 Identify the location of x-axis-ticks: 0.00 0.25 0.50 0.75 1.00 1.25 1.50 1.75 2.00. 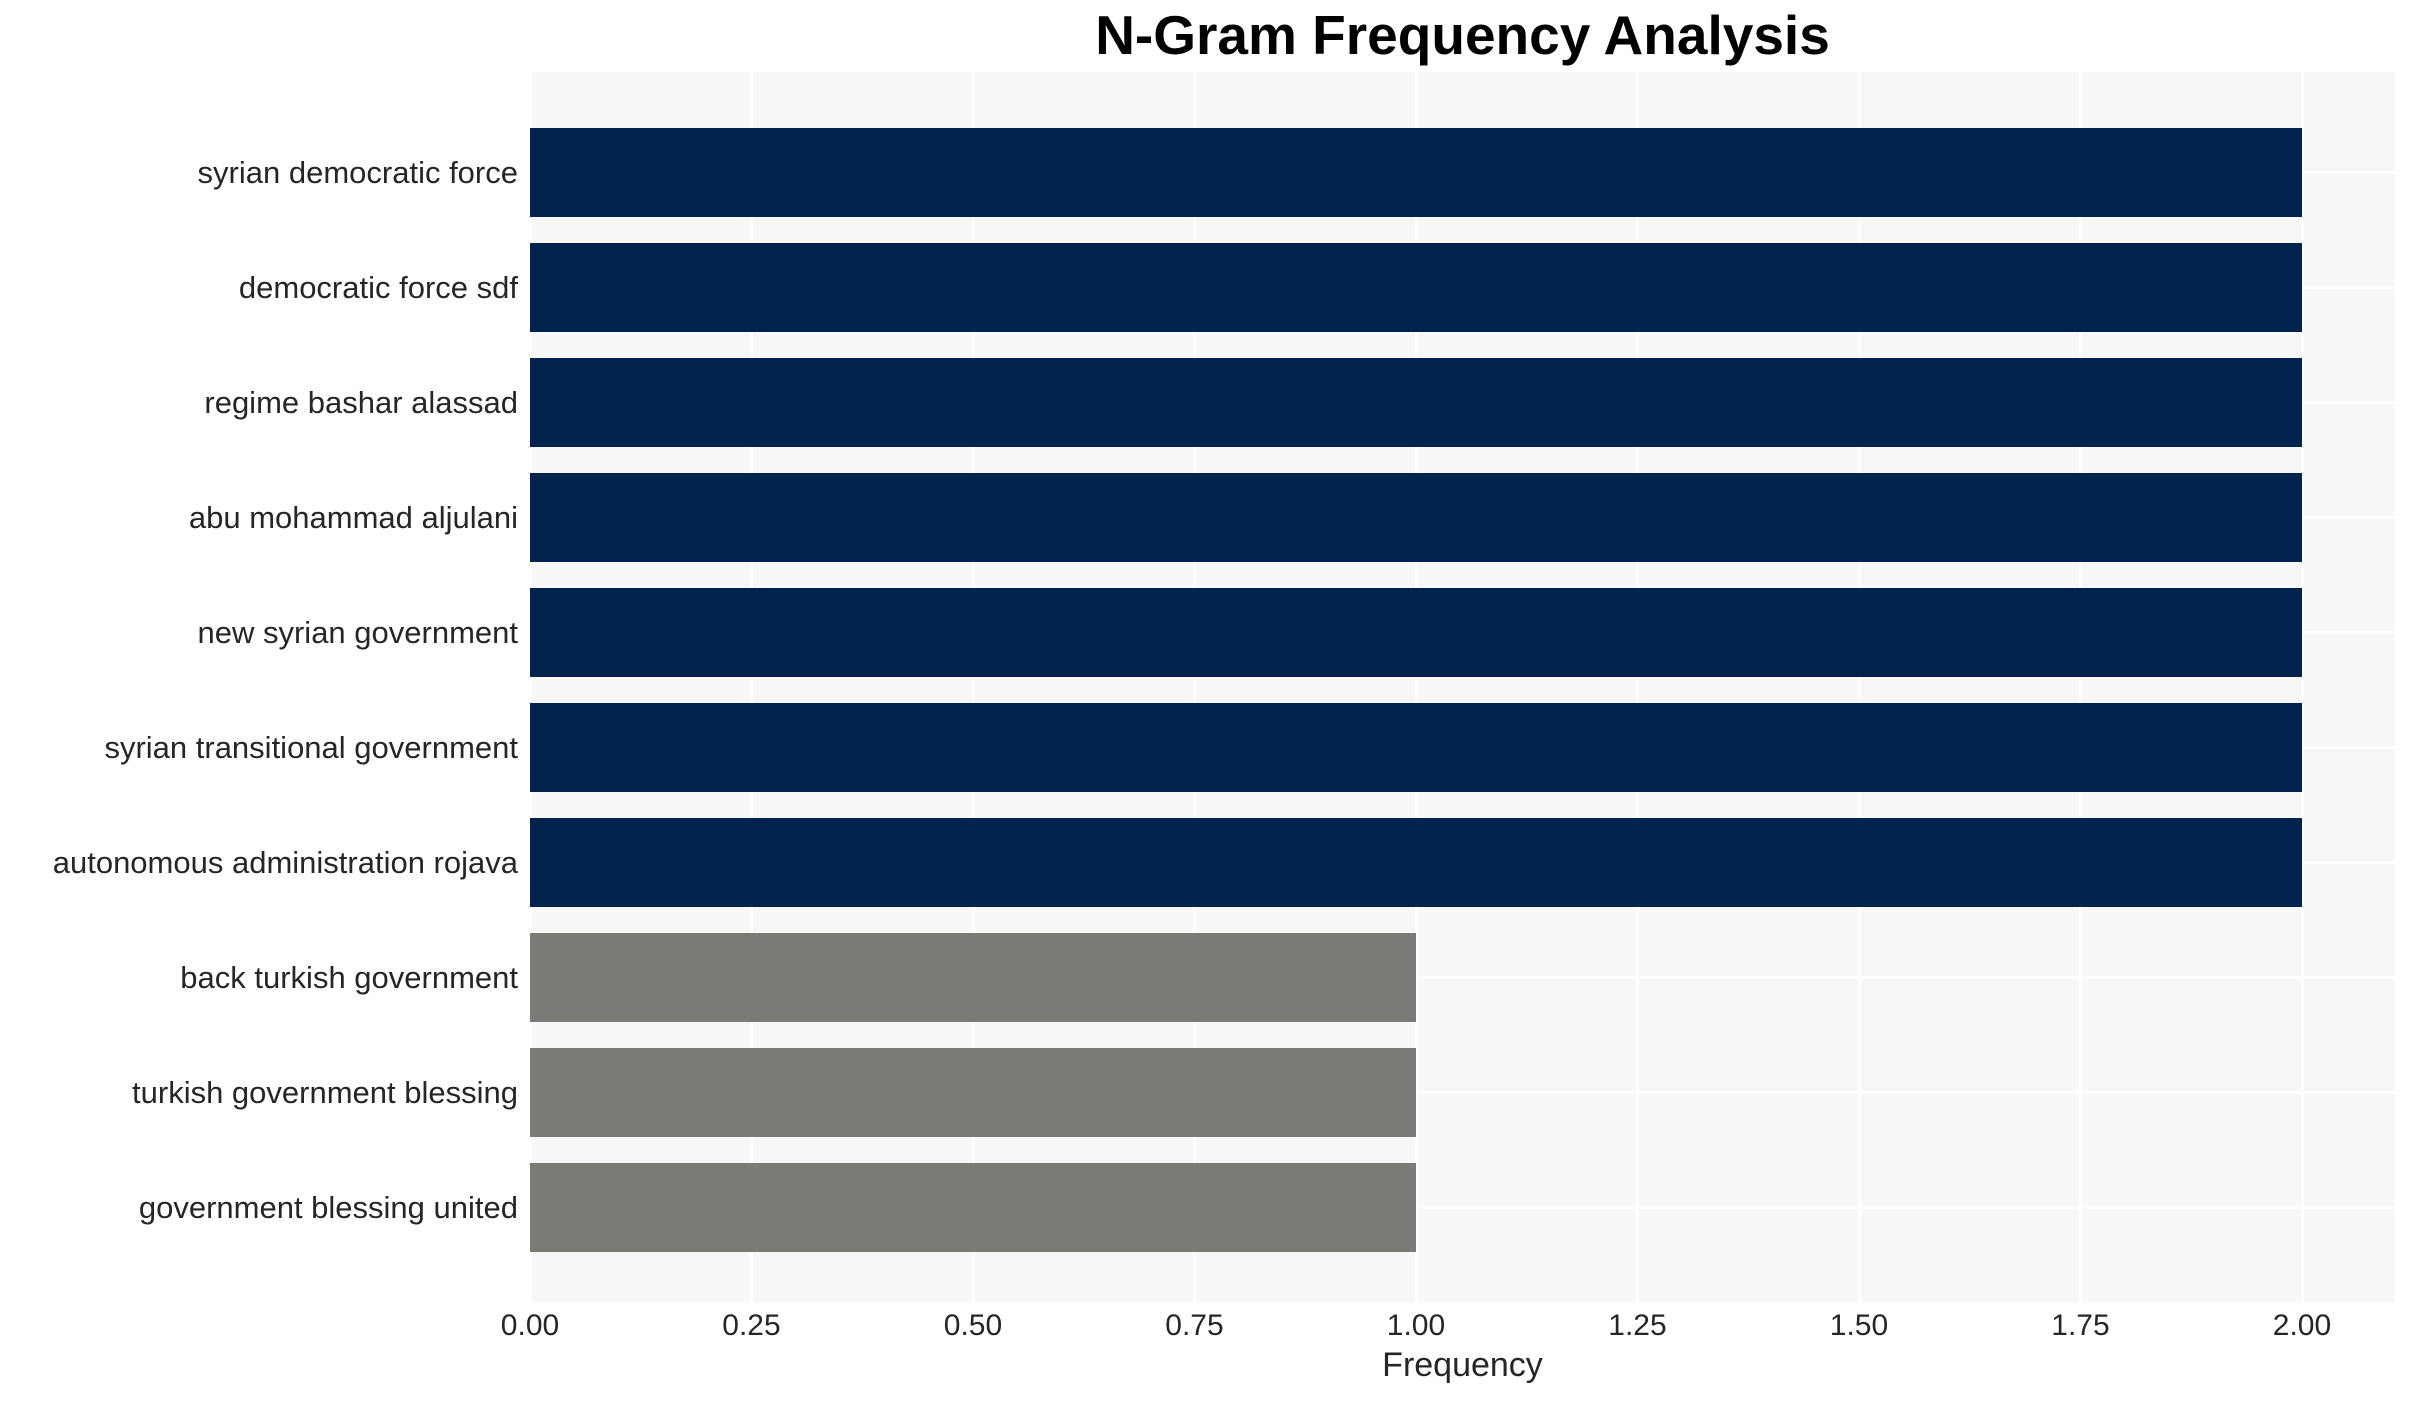
(1448, 1328).